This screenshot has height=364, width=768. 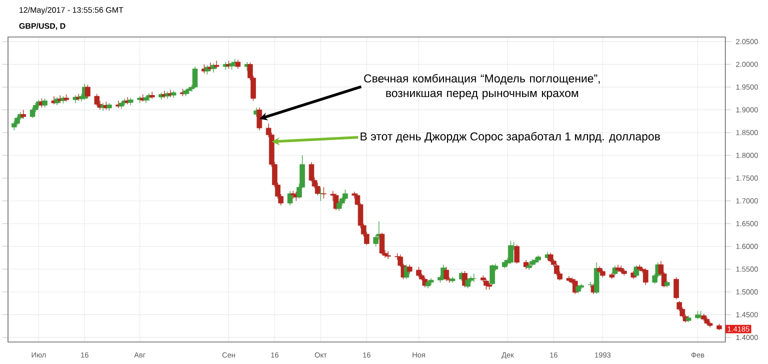 I want to click on annotation: Свечная комбинация “Модель поглощение”, возникшая перед рыночным крахом, so click(x=482, y=87).